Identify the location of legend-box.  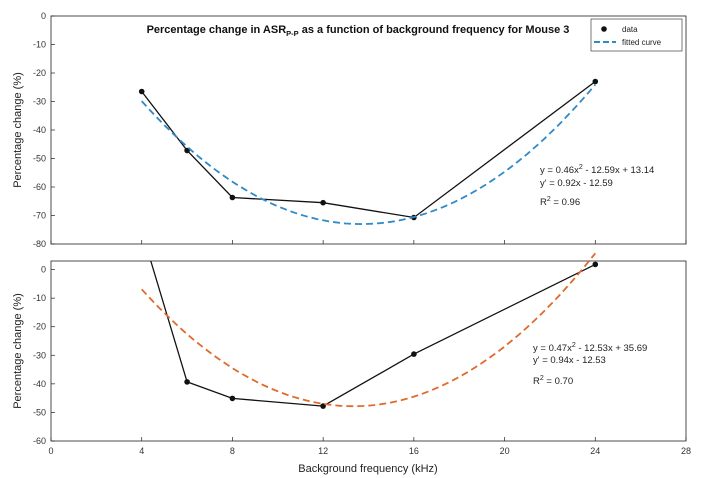
(636, 35).